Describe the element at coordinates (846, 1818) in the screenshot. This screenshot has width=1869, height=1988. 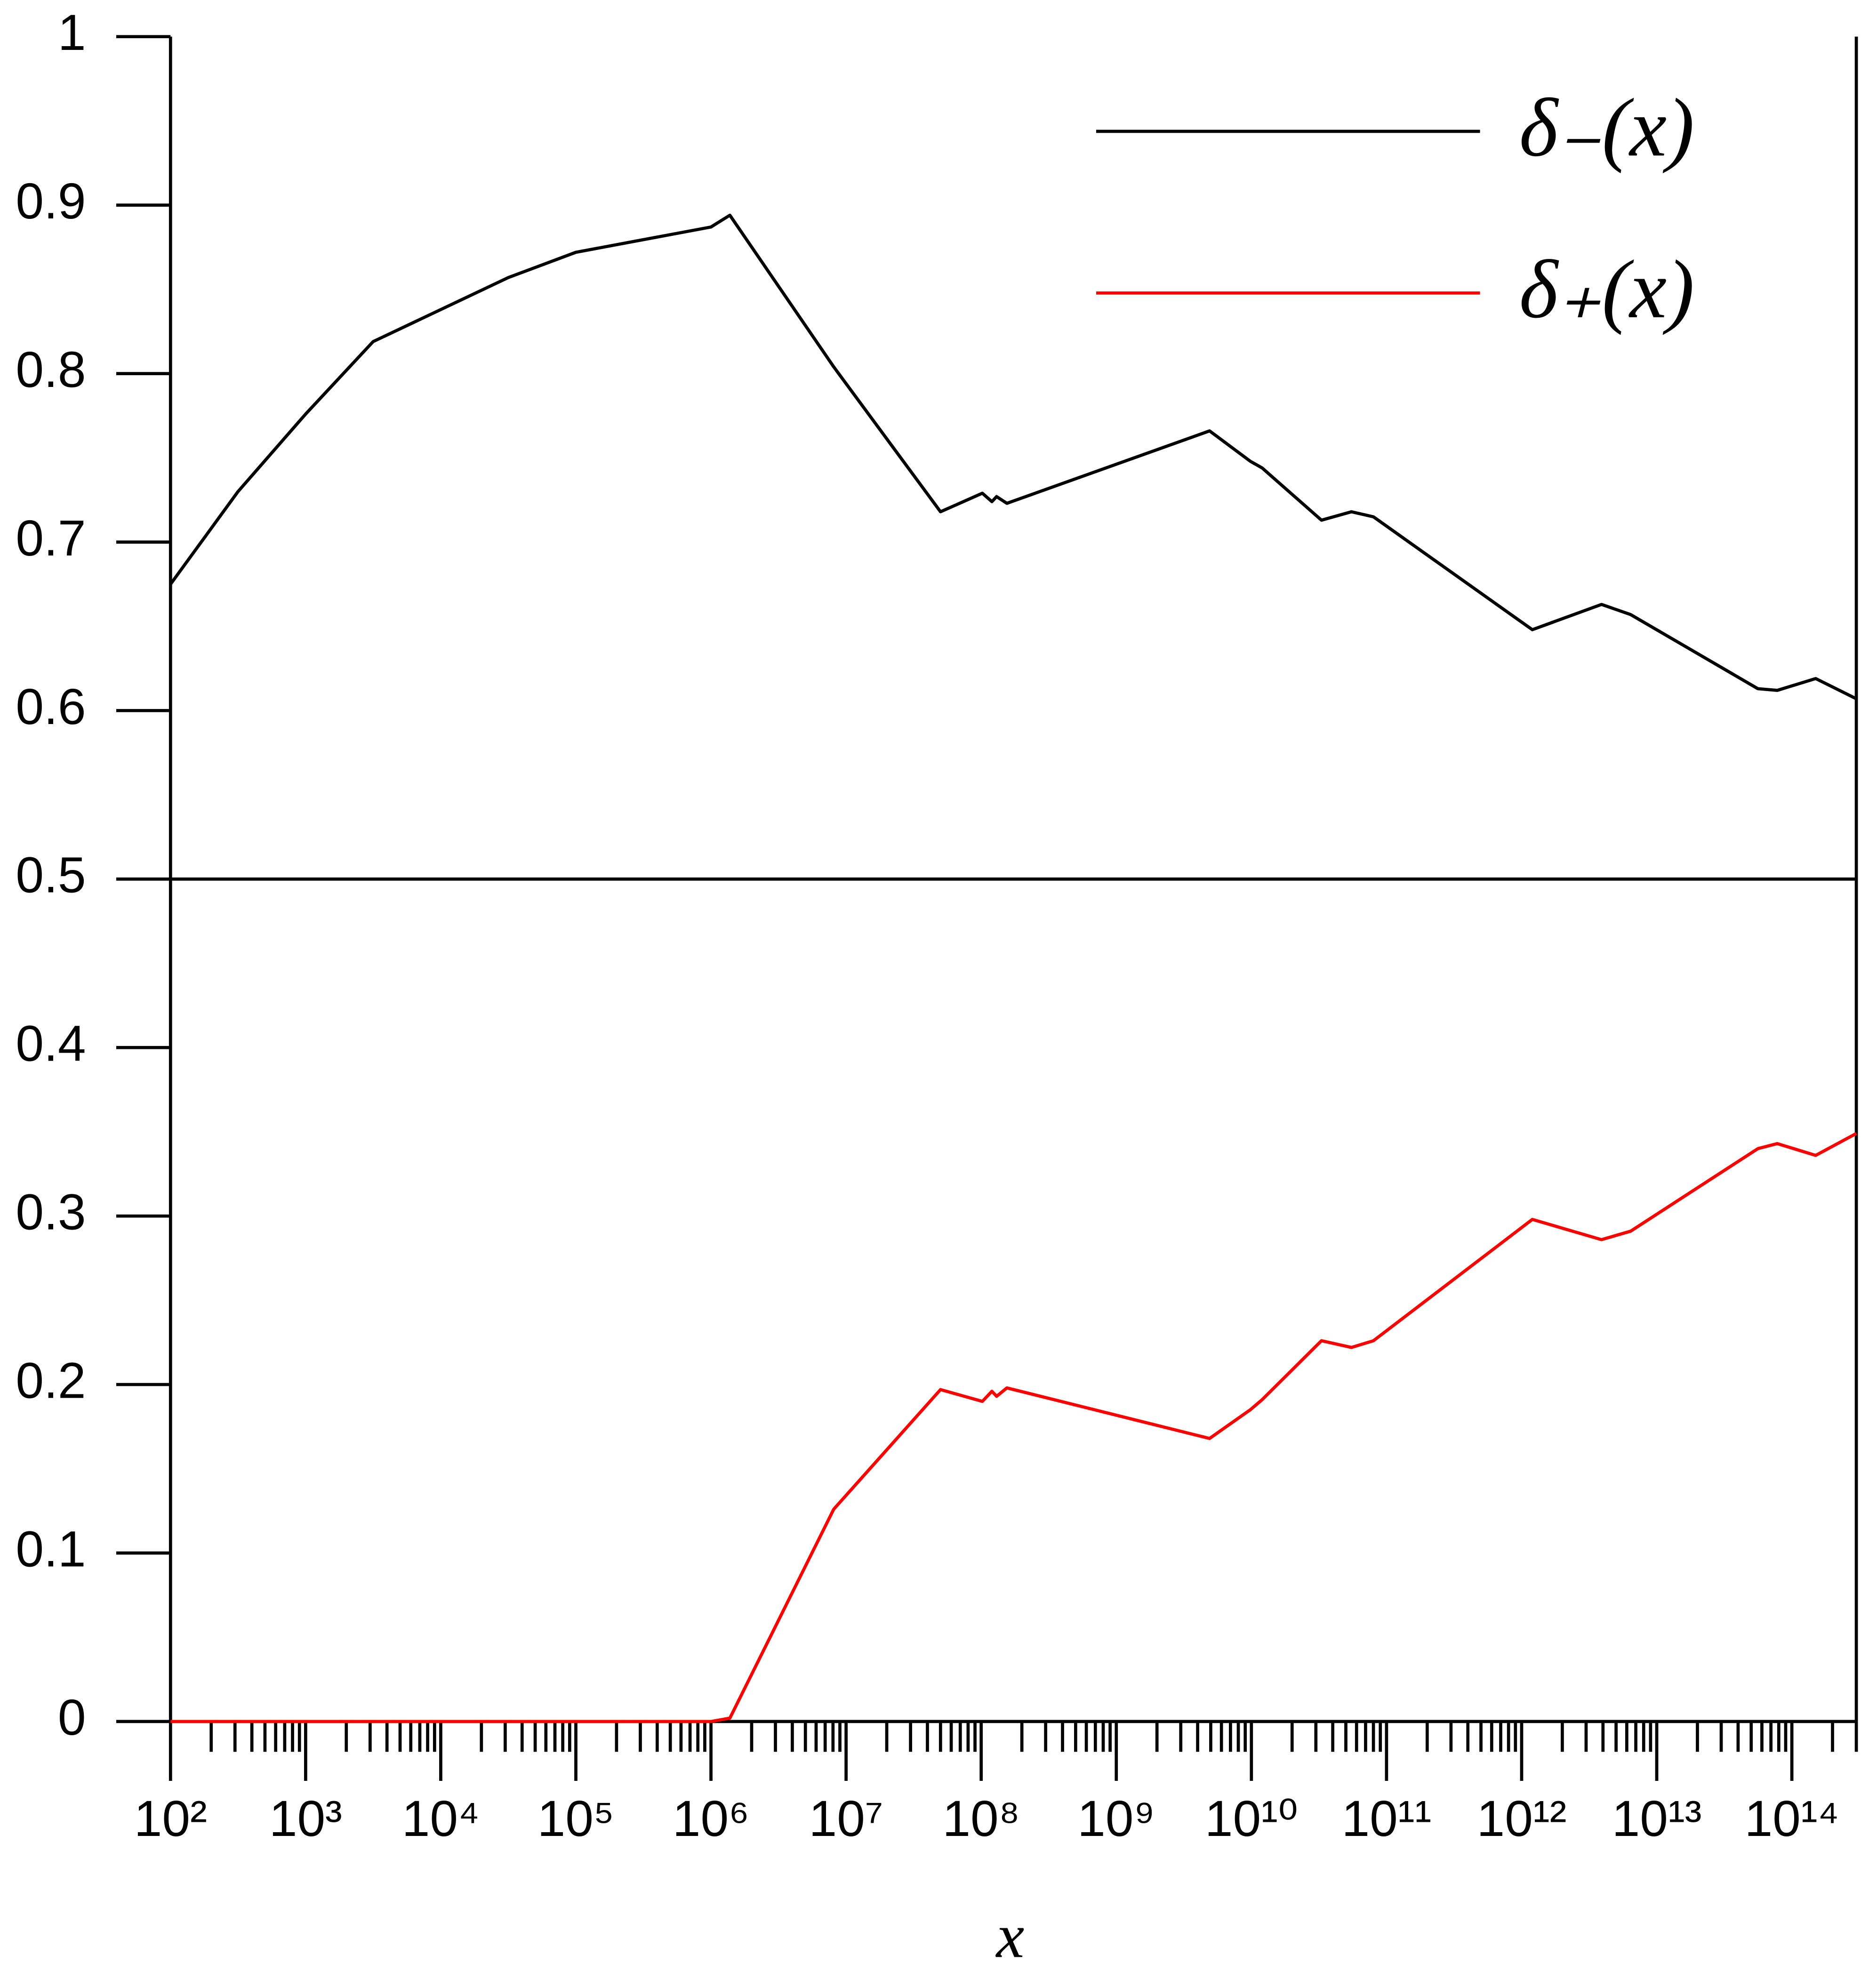
I see `x-tick-label: 10⁷` at that location.